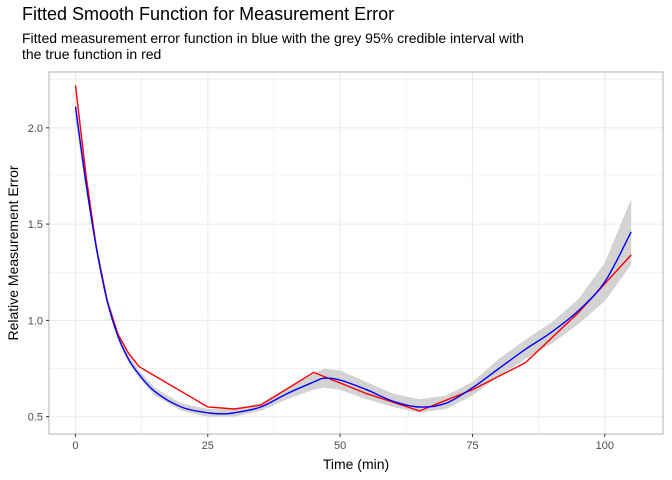 The height and width of the screenshot is (480, 672). What do you see at coordinates (75, 446) in the screenshot?
I see `x-tick-label: 0` at bounding box center [75, 446].